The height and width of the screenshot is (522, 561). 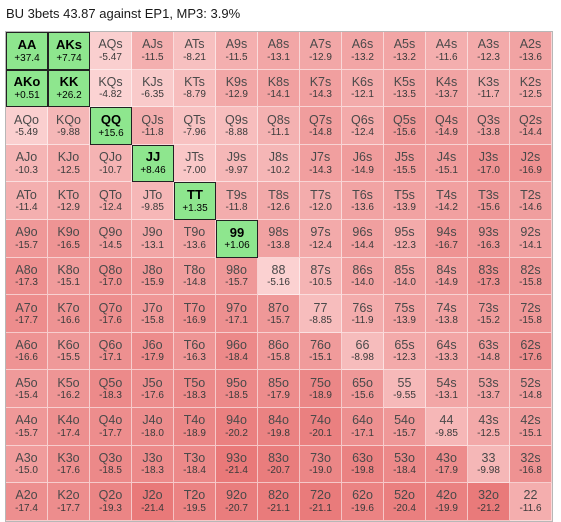 I want to click on hand-cell-54s: 54s -13.1, so click(x=447, y=389).